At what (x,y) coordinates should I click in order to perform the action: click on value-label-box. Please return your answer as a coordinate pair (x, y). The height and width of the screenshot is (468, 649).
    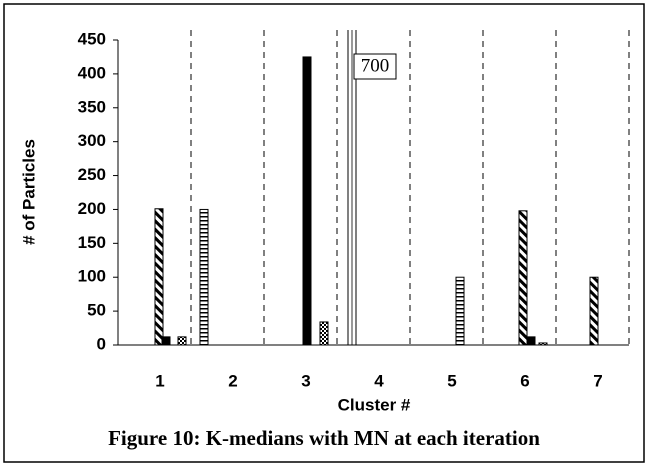
    Looking at the image, I should click on (375, 66).